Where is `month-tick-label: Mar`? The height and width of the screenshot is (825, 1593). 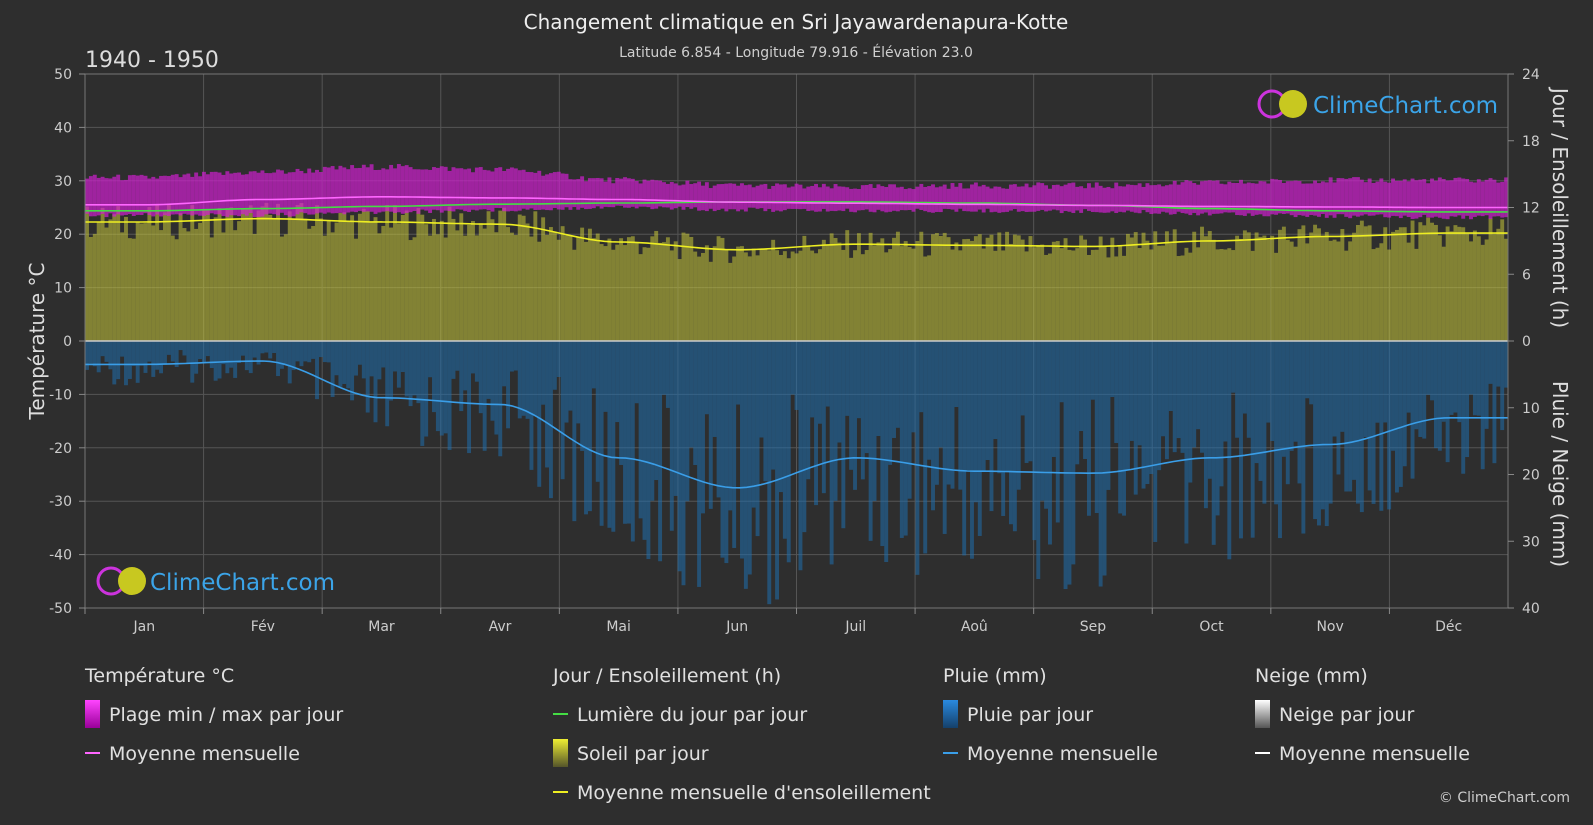 month-tick-label: Mar is located at coordinates (381, 627).